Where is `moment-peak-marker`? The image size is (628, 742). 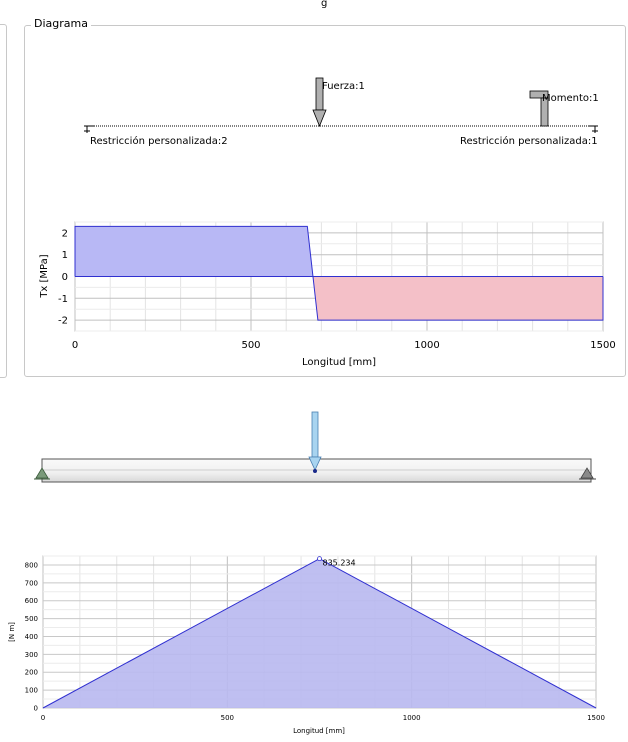
moment-peak-marker is located at coordinates (319, 559).